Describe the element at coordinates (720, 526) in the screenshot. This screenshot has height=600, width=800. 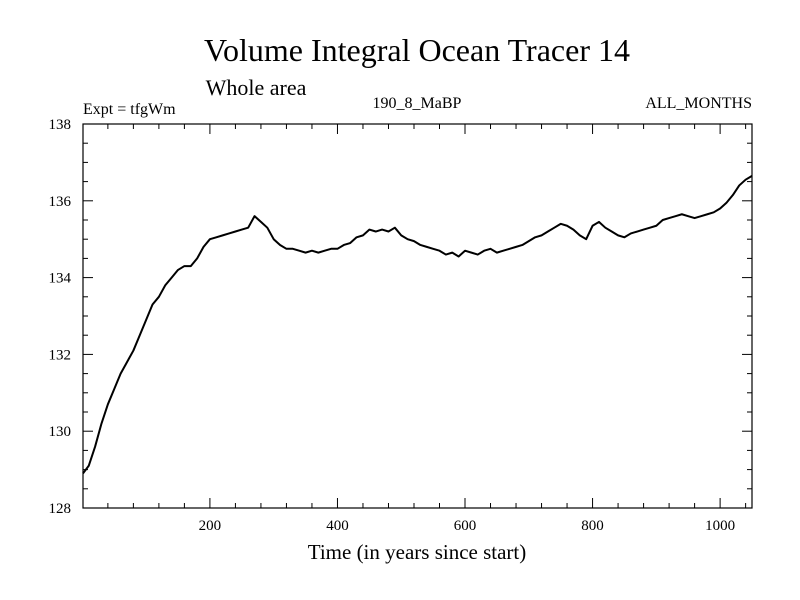
I see `x-tick-label: 1000` at that location.